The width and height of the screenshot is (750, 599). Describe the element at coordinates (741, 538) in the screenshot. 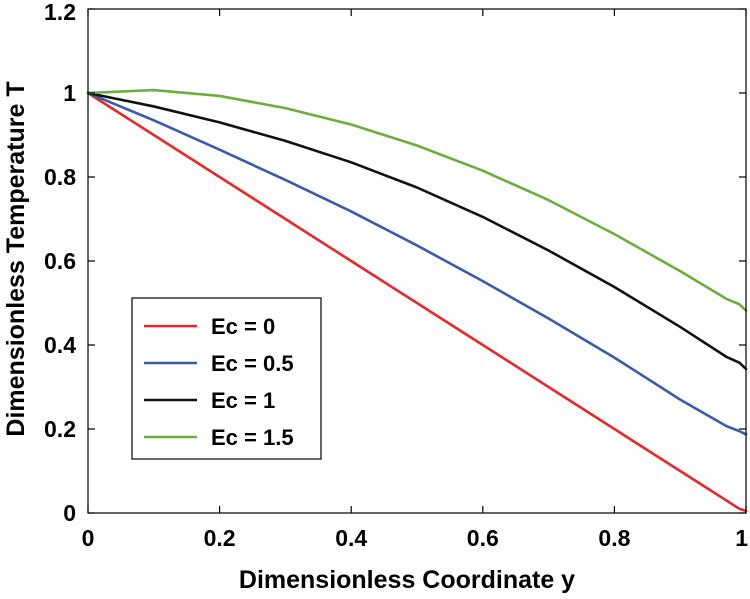

I see `x-tick-label: 1` at that location.